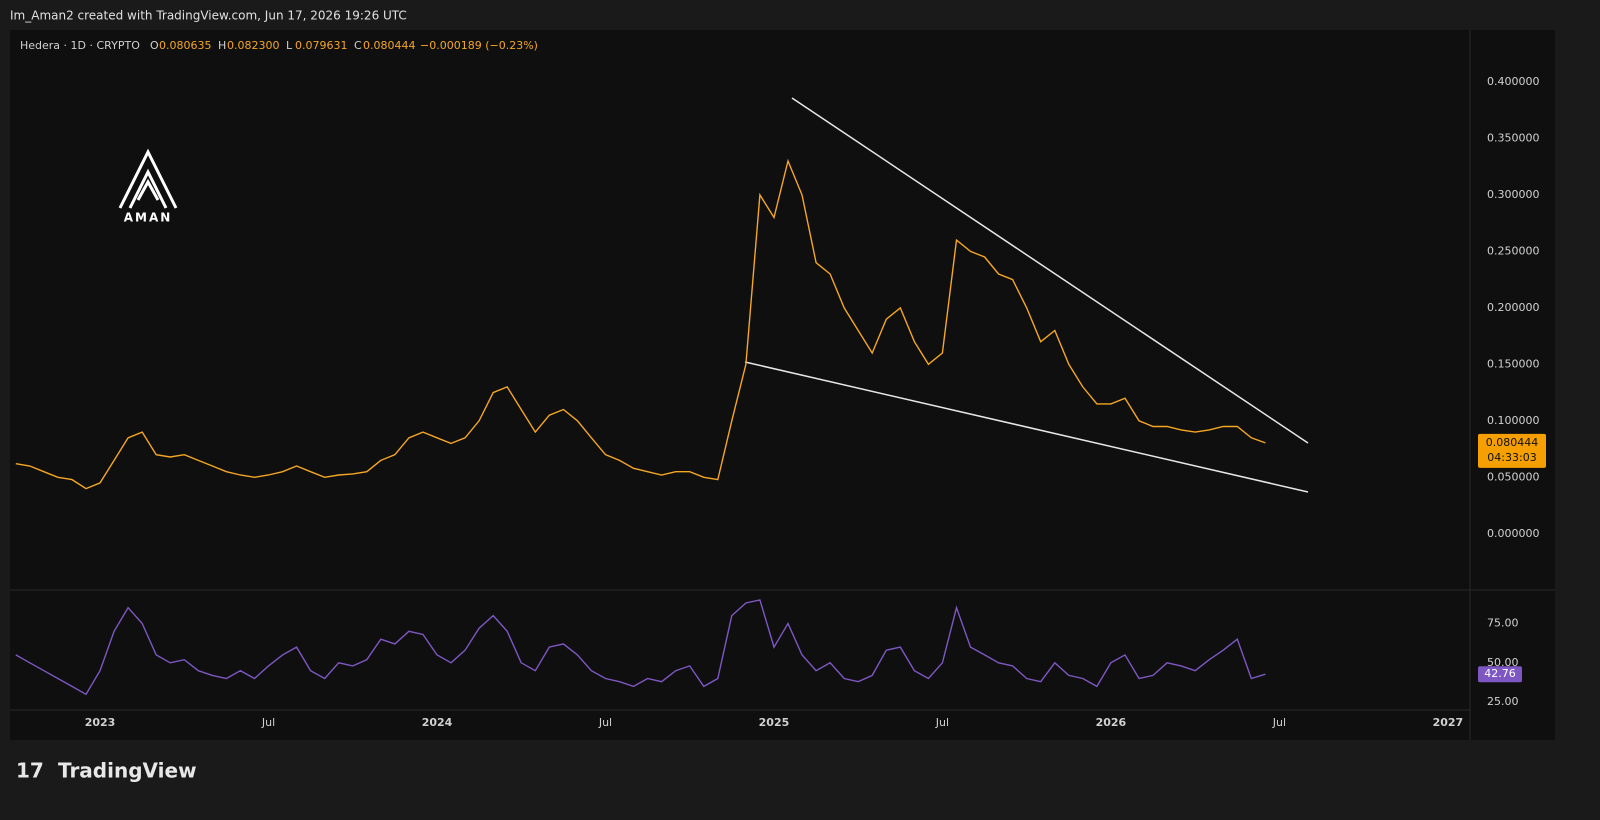  I want to click on y-tick-label: 0.300000, so click(1513, 194).